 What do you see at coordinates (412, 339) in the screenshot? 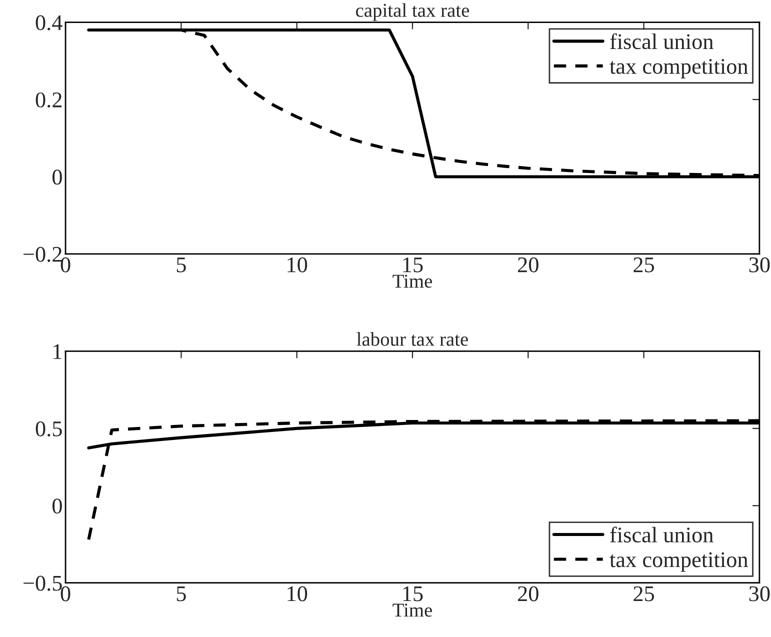
I see `chart-title: labour tax rate` at bounding box center [412, 339].